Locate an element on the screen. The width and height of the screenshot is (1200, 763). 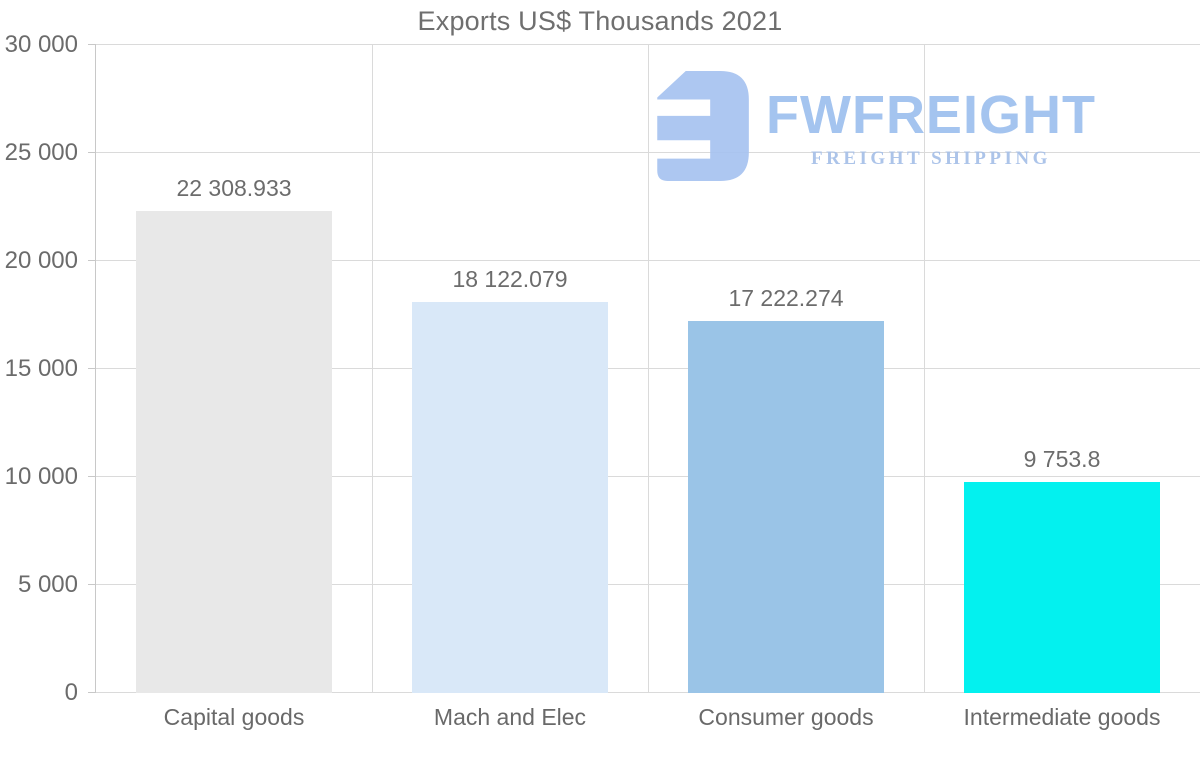
bar-mach-and-elec is located at coordinates (510, 497).